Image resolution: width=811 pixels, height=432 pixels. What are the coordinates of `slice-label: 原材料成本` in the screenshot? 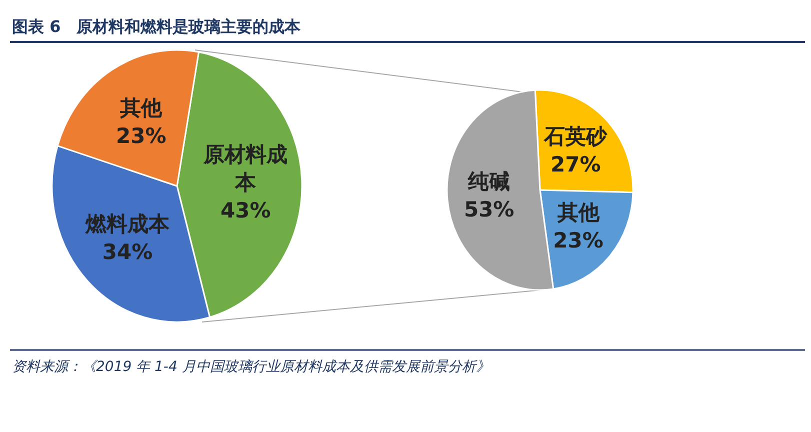 It's located at (245, 168).